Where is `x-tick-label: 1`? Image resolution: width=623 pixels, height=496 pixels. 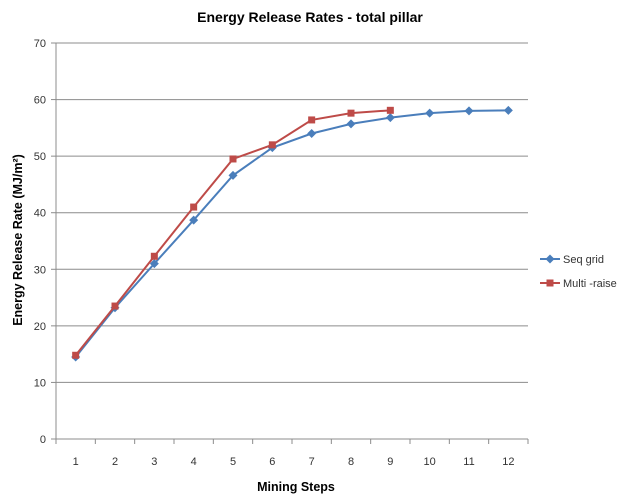 x-tick-label: 1 is located at coordinates (76, 462).